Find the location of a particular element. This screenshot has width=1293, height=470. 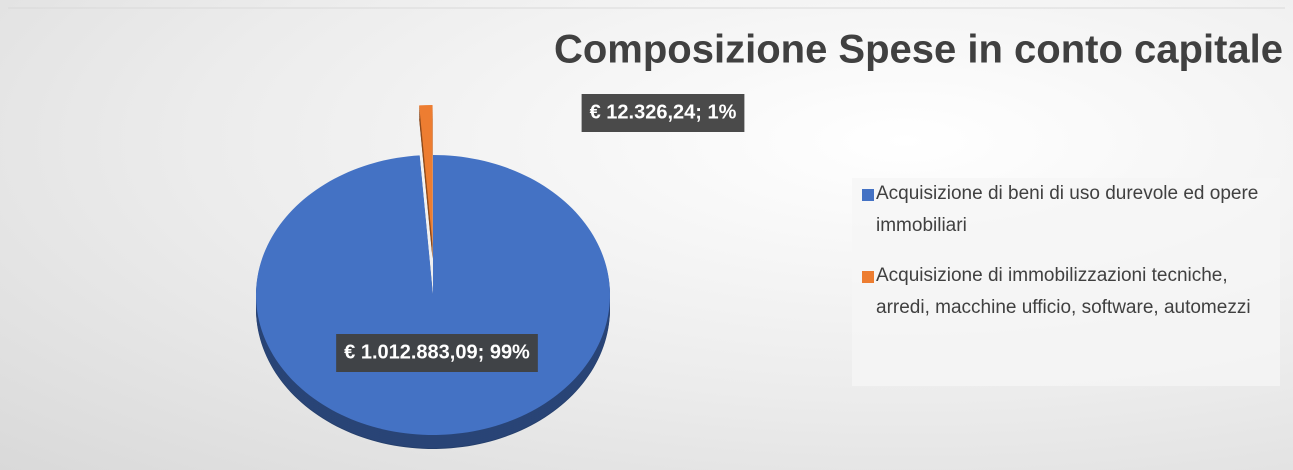

data-label: € 12.326,24; 1% is located at coordinates (663, 113).